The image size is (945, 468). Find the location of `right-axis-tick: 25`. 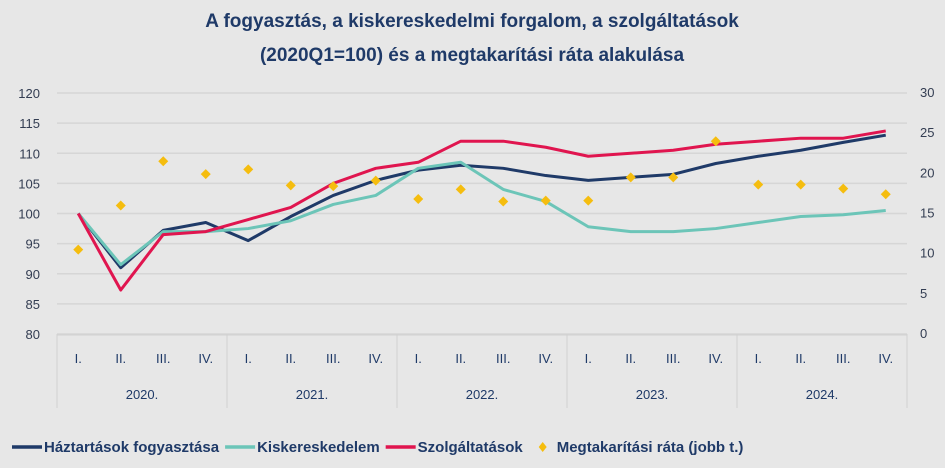

right-axis-tick: 25 is located at coordinates (927, 132).